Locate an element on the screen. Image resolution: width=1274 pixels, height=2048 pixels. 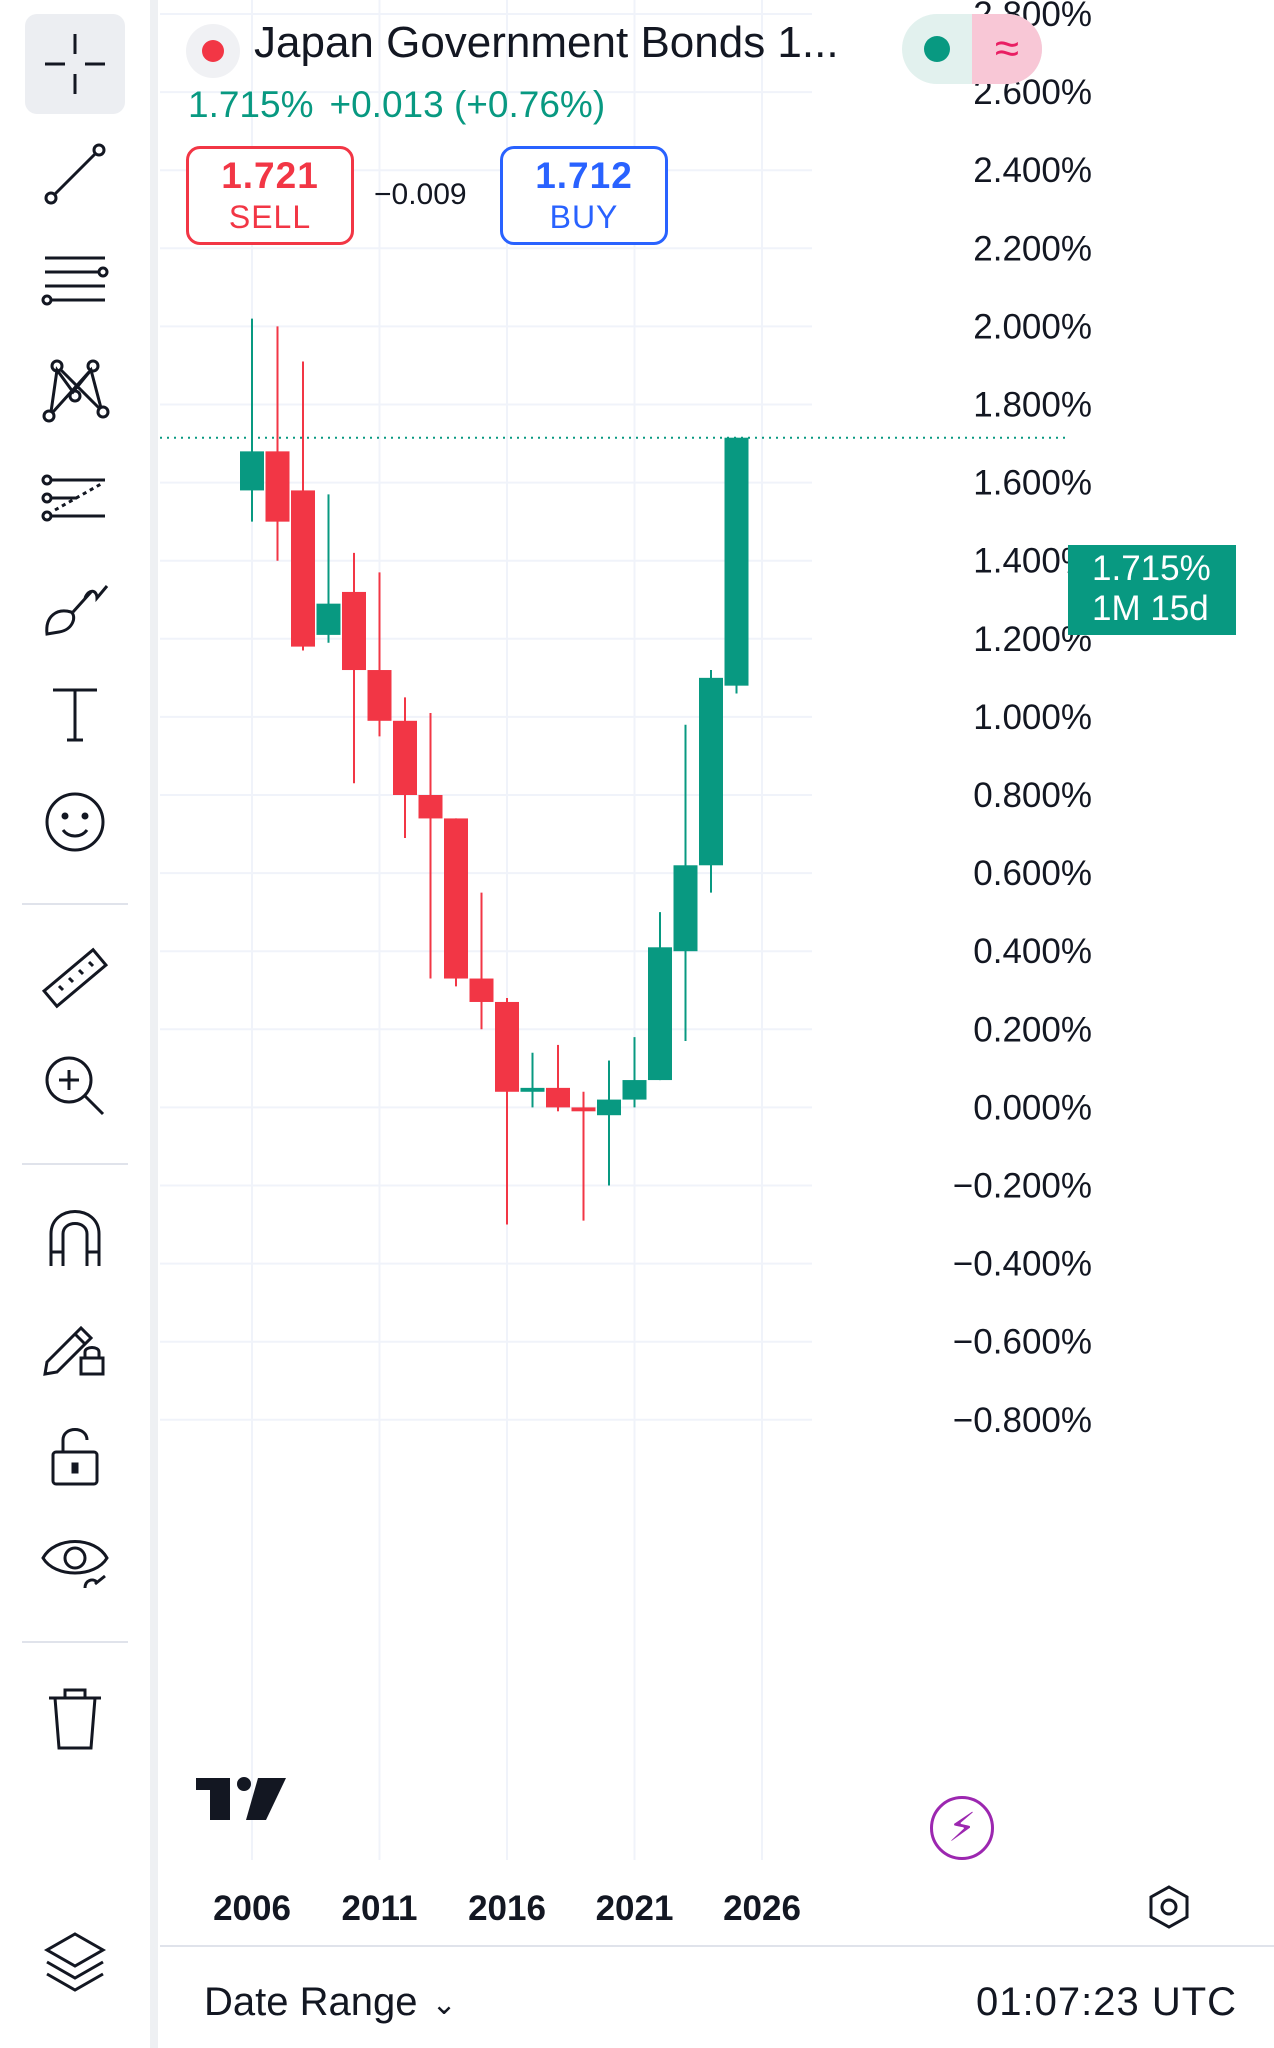
sell-button: 1.721 SELL is located at coordinates (270, 195).